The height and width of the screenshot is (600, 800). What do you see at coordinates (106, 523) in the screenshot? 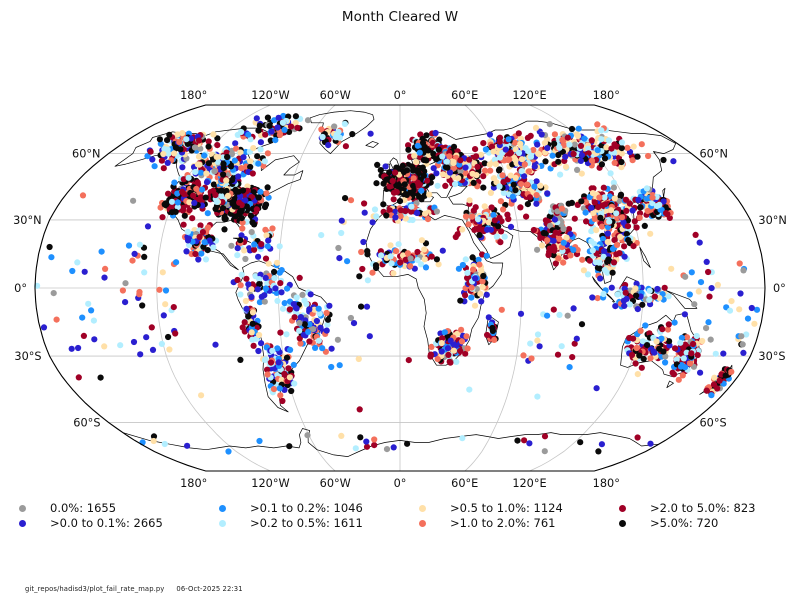
I see `legend-label: >0.0 to 0.1%: 2665` at bounding box center [106, 523].